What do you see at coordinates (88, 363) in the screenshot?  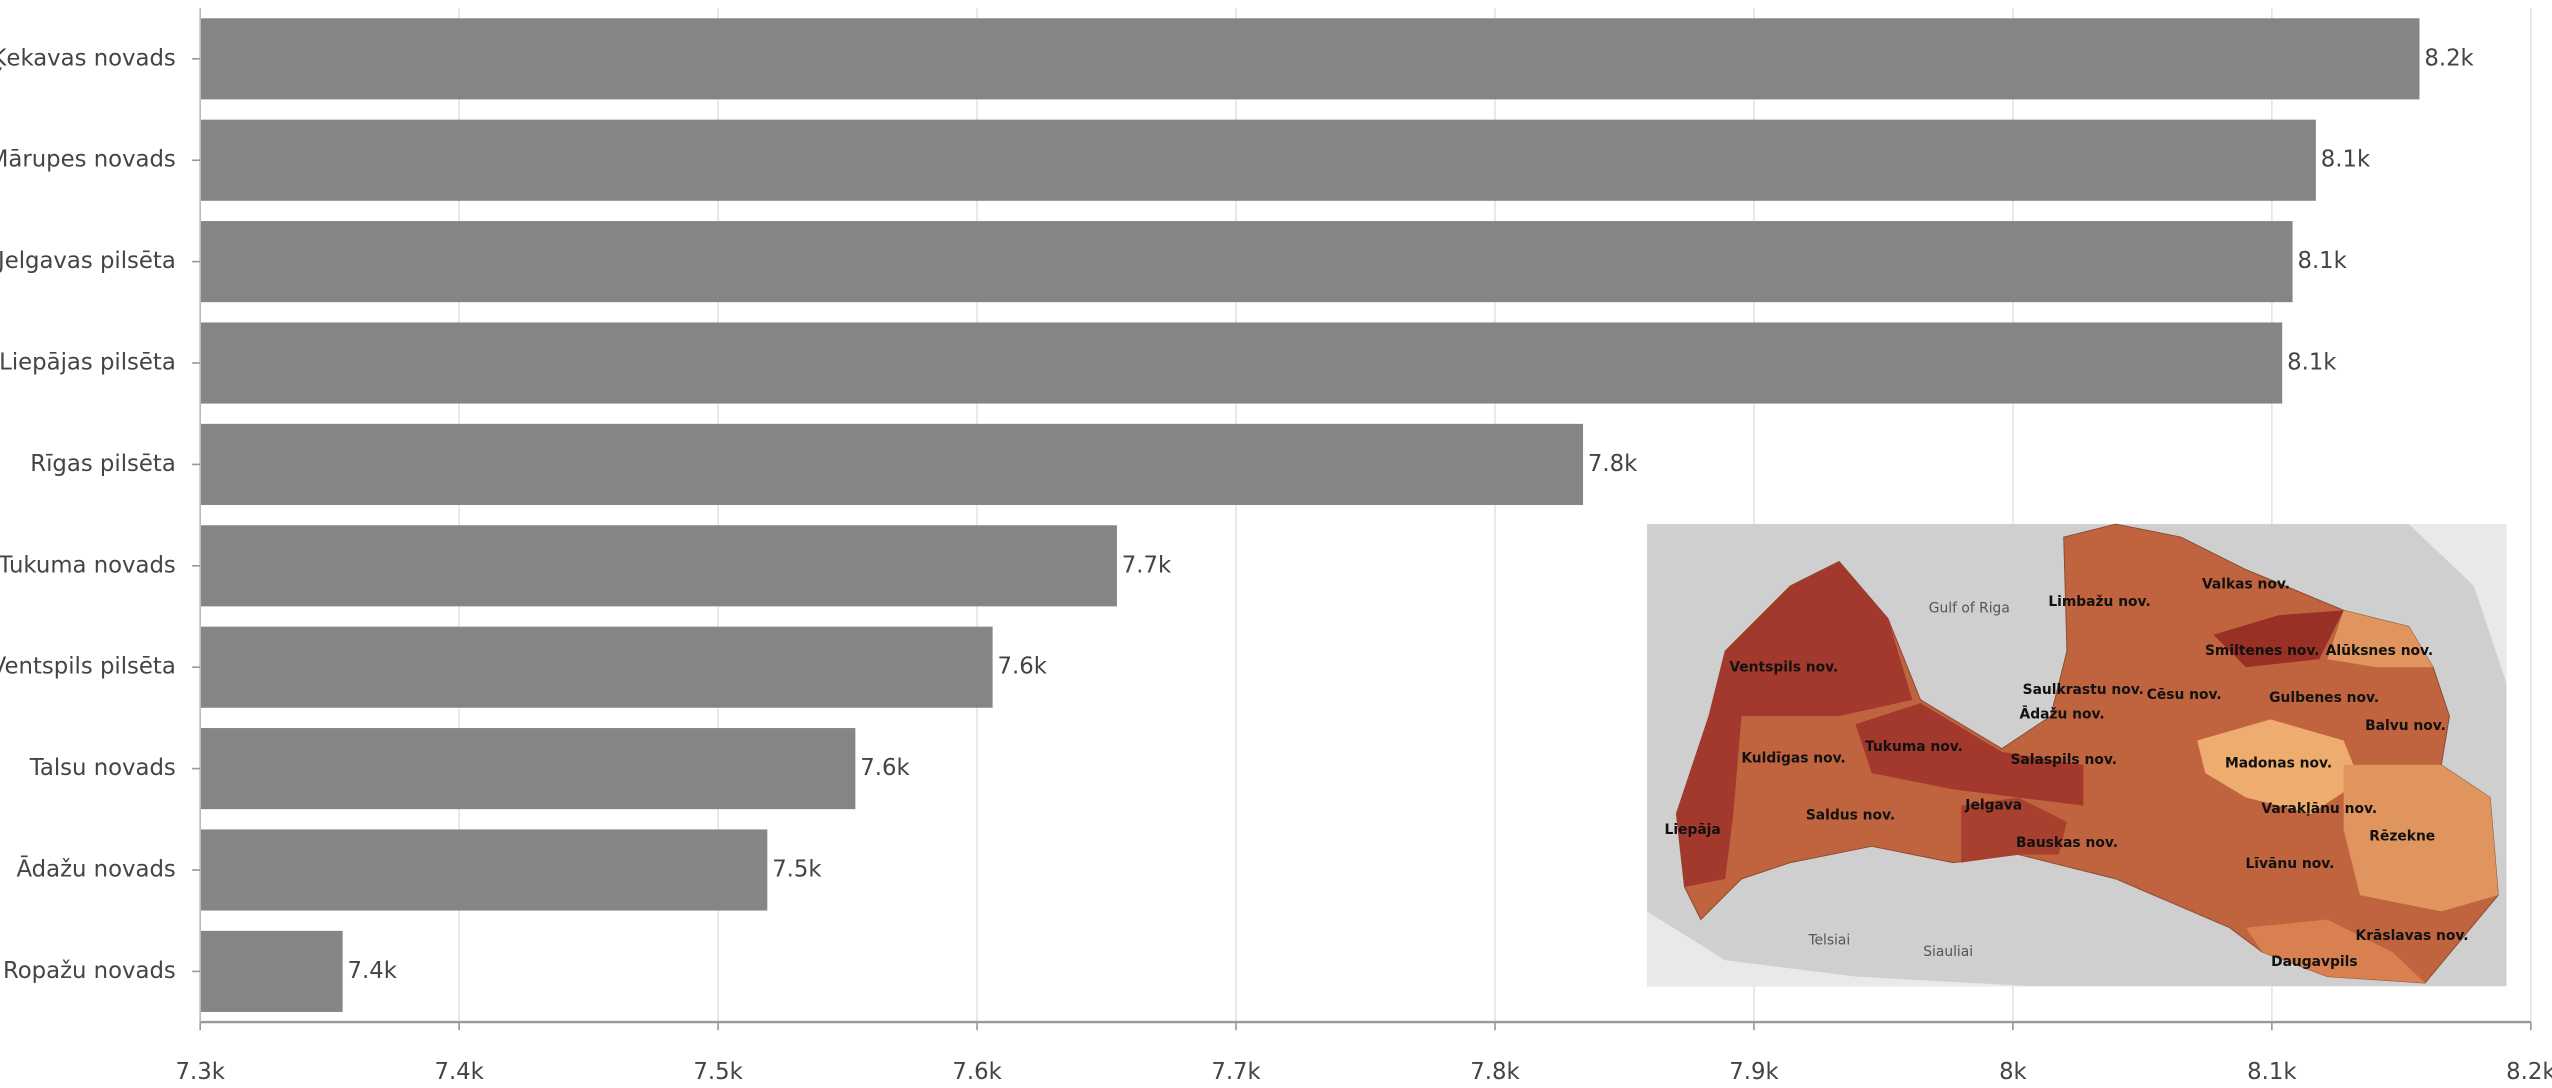 I see `y-tick-label: Liepājas pilsēta` at bounding box center [88, 363].